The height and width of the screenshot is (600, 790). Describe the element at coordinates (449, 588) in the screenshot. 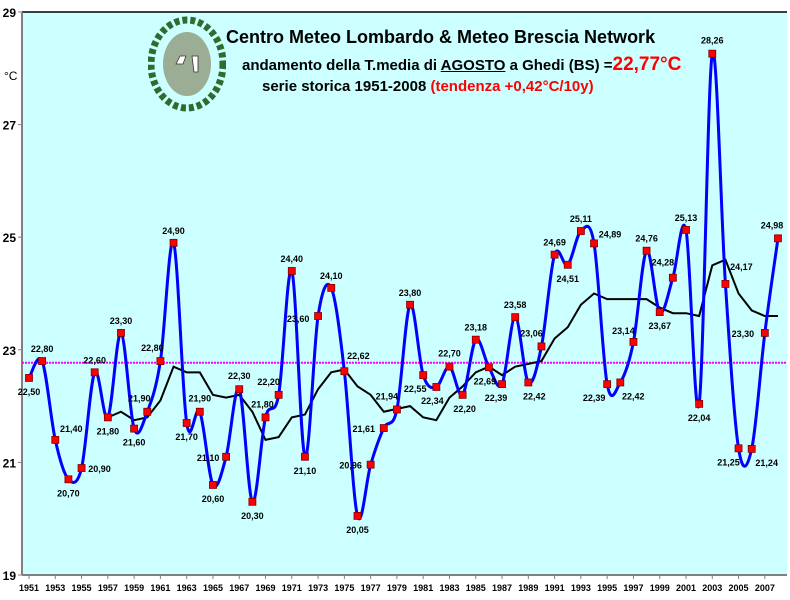

I see `x-tick-label: 1983` at that location.